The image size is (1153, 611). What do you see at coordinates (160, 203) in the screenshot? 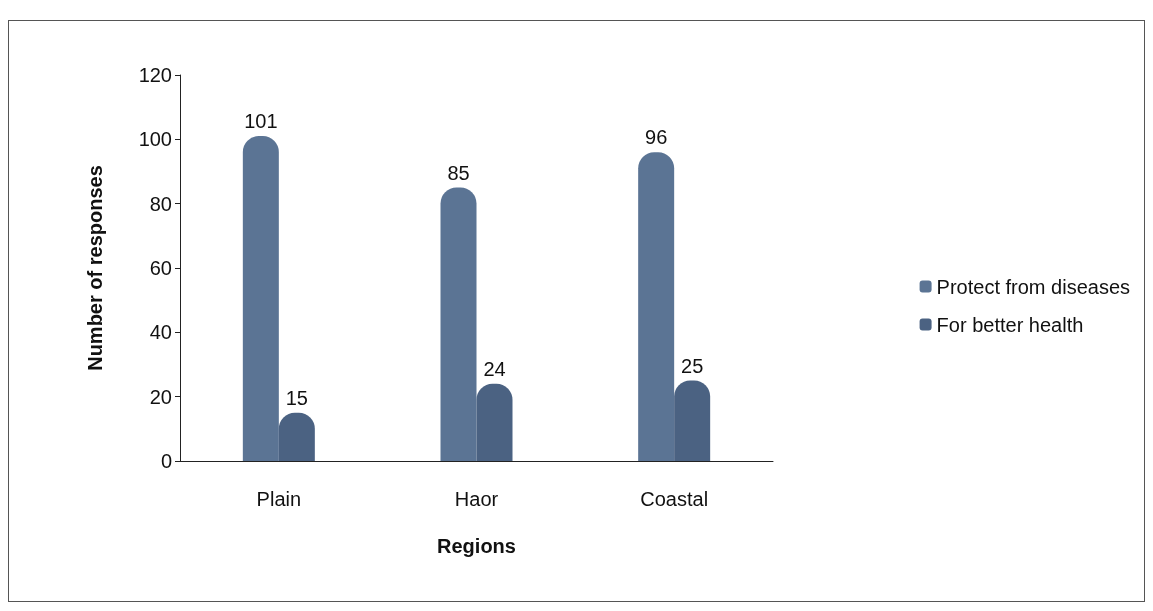
I see `y-tick-label: 80` at bounding box center [160, 203].